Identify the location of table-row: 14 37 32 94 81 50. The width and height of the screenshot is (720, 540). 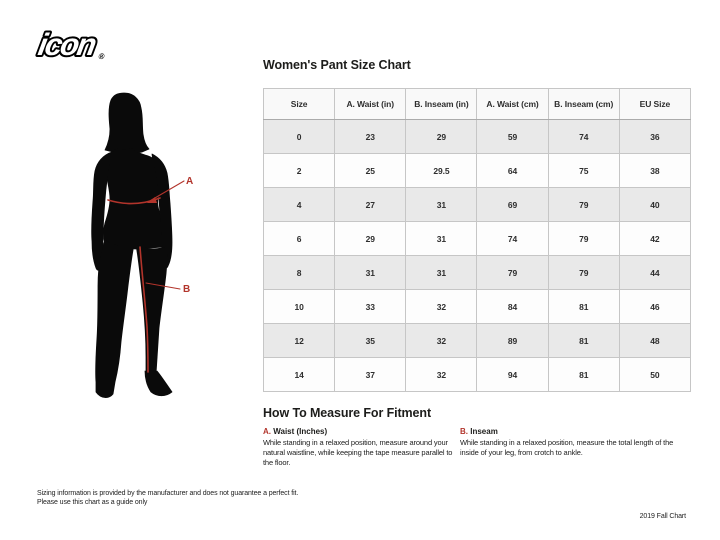
(477, 374).